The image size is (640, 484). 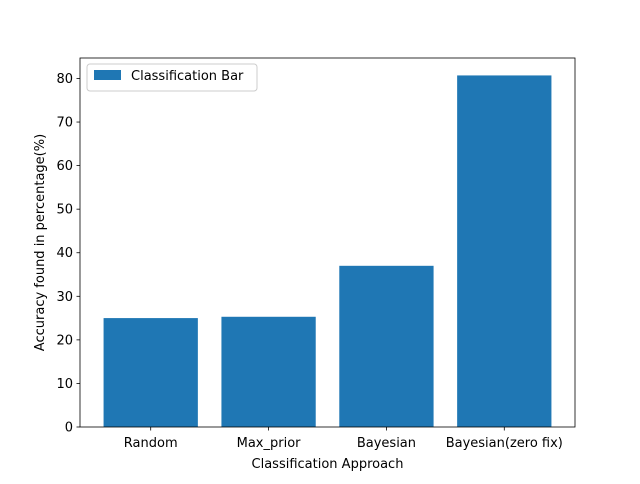 What do you see at coordinates (64, 166) in the screenshot?
I see `y-tick-label: 60` at bounding box center [64, 166].